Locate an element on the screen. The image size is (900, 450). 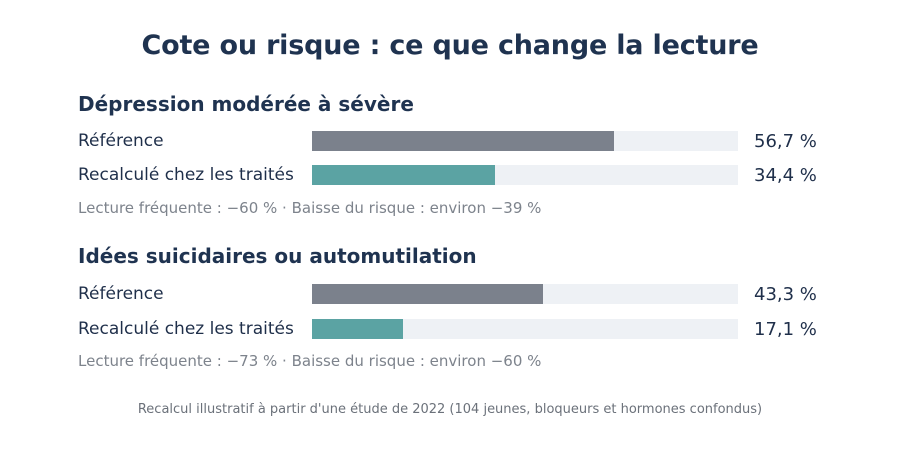
group-title-depression: Dépression modérée à sévère is located at coordinates (246, 104).